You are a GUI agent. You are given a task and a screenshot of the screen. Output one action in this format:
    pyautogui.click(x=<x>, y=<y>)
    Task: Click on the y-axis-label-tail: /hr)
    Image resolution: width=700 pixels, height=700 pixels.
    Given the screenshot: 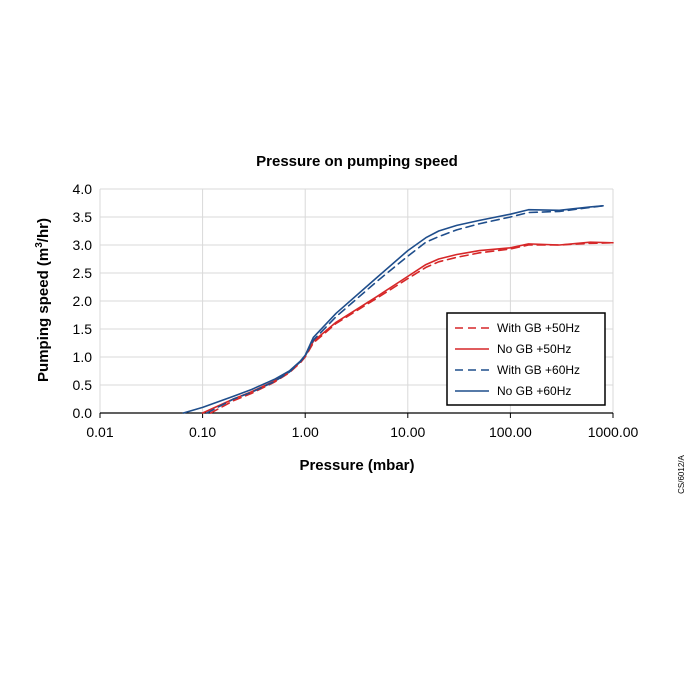 What is the action you would take?
    pyautogui.click(x=43, y=230)
    